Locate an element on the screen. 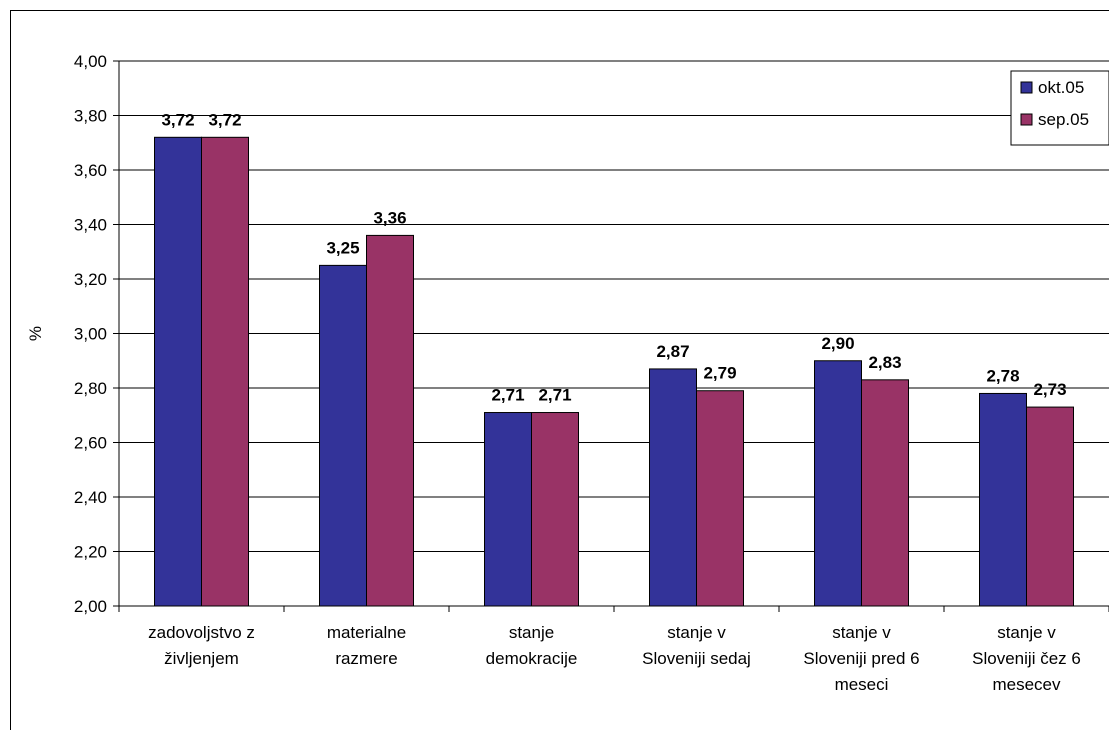  y-tick-label: 2,80 is located at coordinates (90, 388).